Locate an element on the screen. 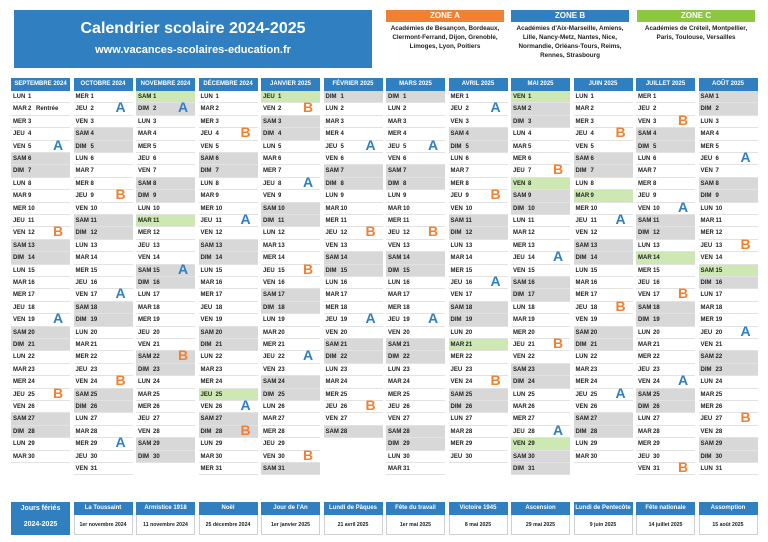  day-number: 30 is located at coordinates (156, 456).